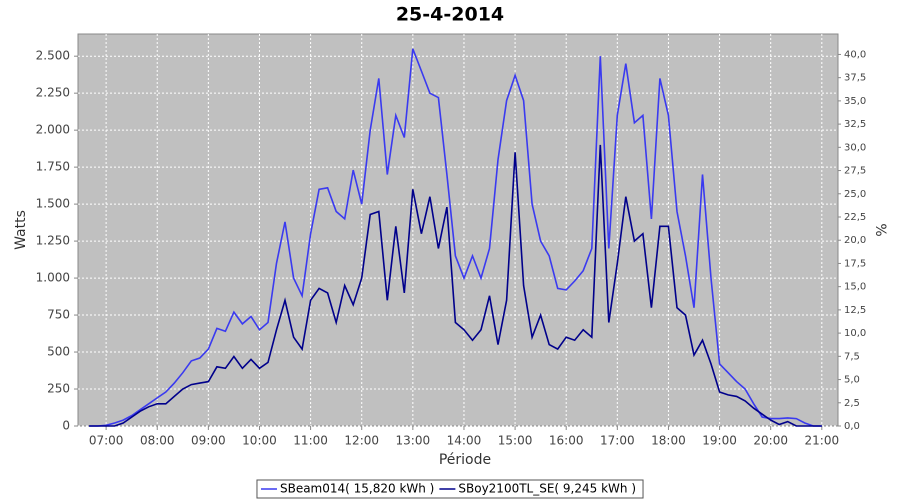 This screenshot has height=500, width=900. I want to click on x-tick-label: 10:00, so click(259, 441).